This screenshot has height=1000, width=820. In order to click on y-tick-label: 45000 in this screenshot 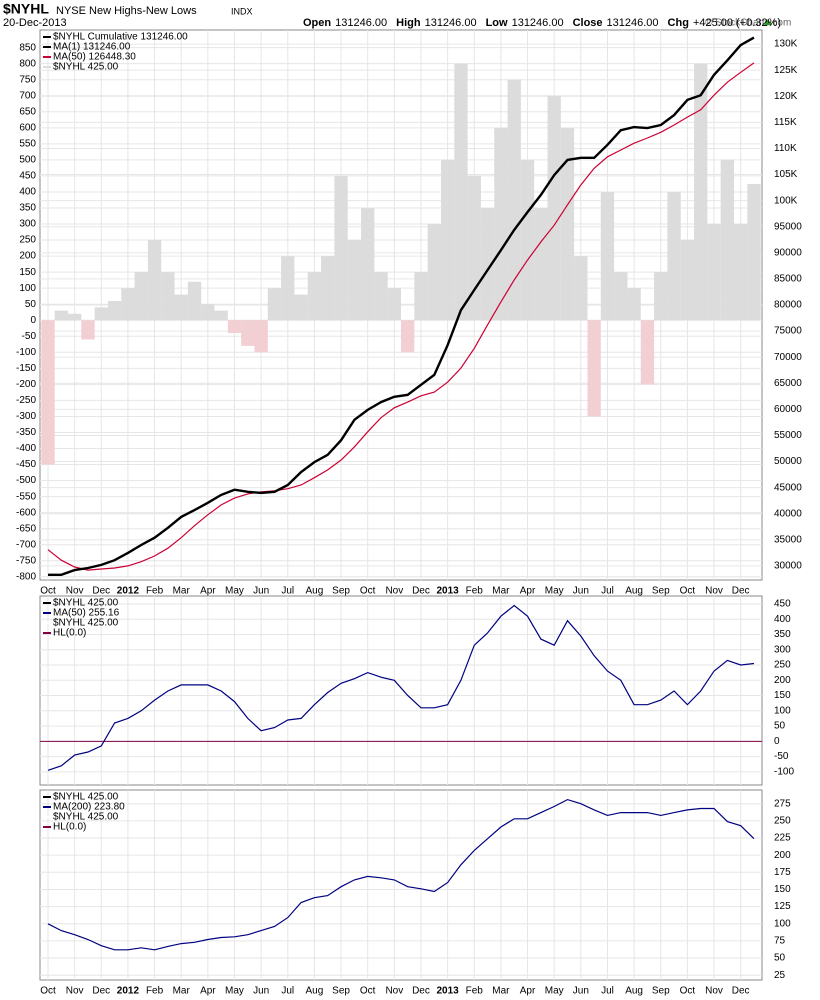, I will do `click(788, 487)`.